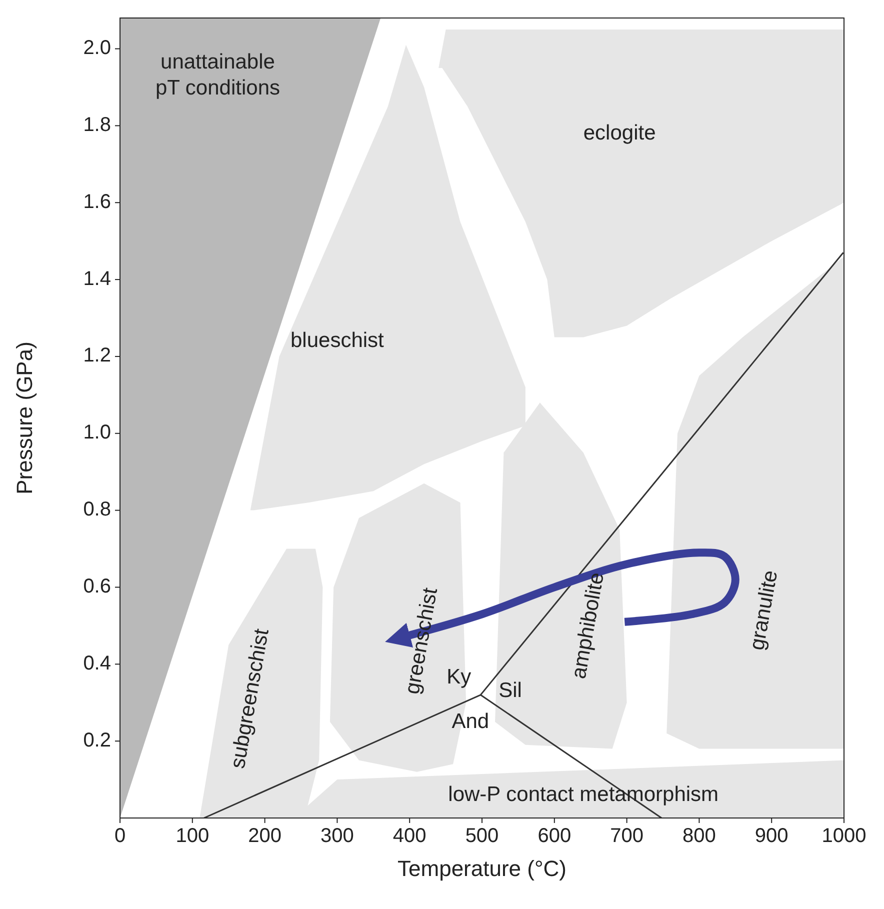 The height and width of the screenshot is (909, 884). Describe the element at coordinates (699, 836) in the screenshot. I see `x-tick-label: 800` at that location.